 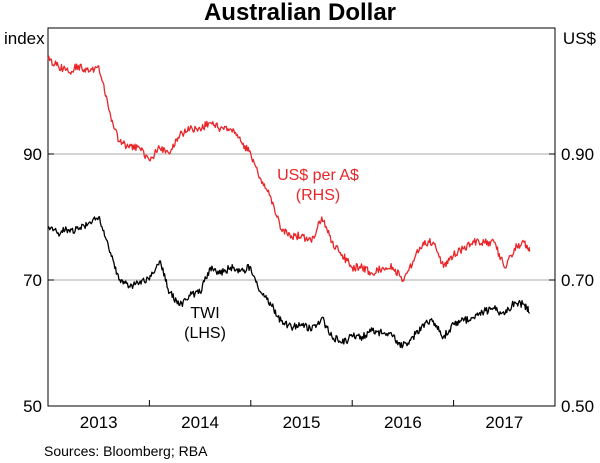 I want to click on left-axis-ticks: 50 70 90, so click(x=38, y=280).